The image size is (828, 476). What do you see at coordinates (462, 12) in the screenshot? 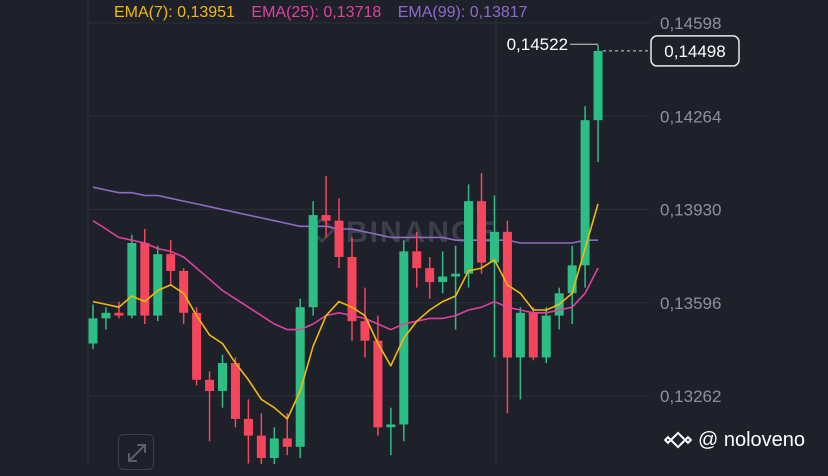
I see `ema99-legend: EMA(99): 0,13817` at bounding box center [462, 12].